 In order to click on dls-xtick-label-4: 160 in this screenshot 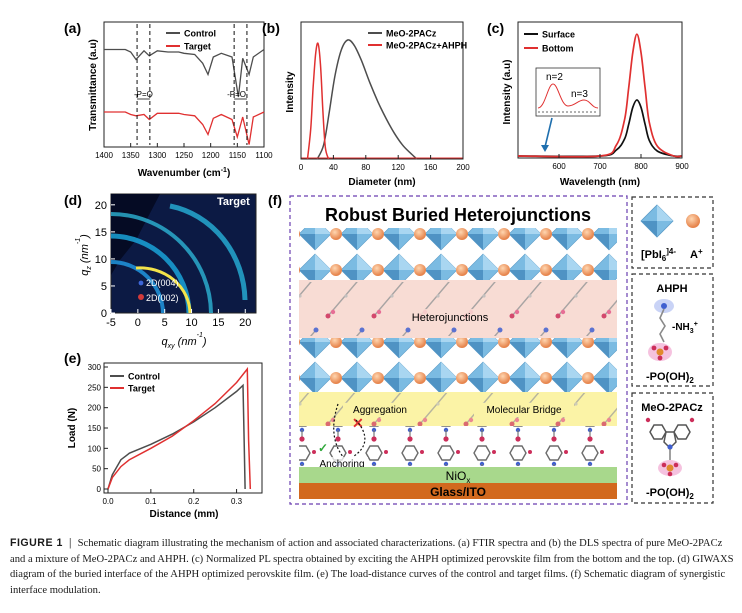, I will do `click(431, 167)`.